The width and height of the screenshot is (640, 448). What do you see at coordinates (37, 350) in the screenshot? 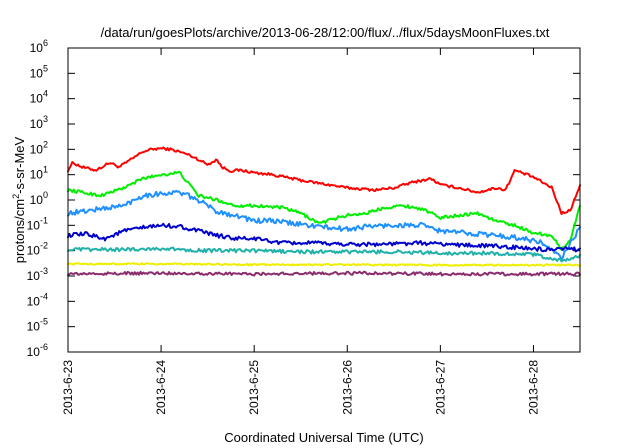
I see `y-tick-label: 10⁻⁶` at bounding box center [37, 350].